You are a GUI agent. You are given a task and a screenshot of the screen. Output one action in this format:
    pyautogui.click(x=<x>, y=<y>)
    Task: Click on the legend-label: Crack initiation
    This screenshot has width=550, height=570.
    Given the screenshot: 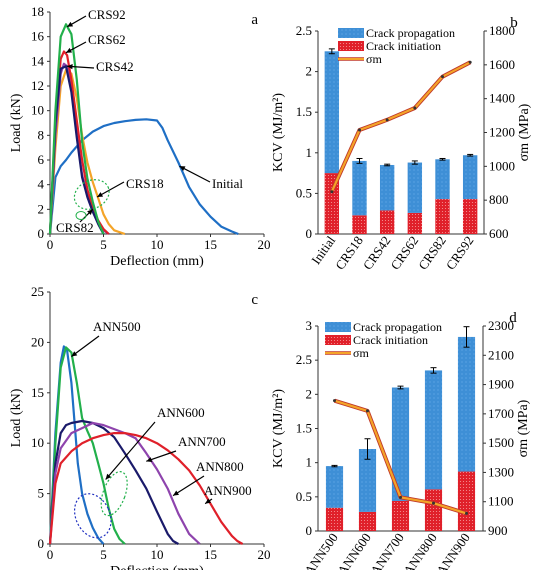 What is the action you would take?
    pyautogui.click(x=390, y=340)
    